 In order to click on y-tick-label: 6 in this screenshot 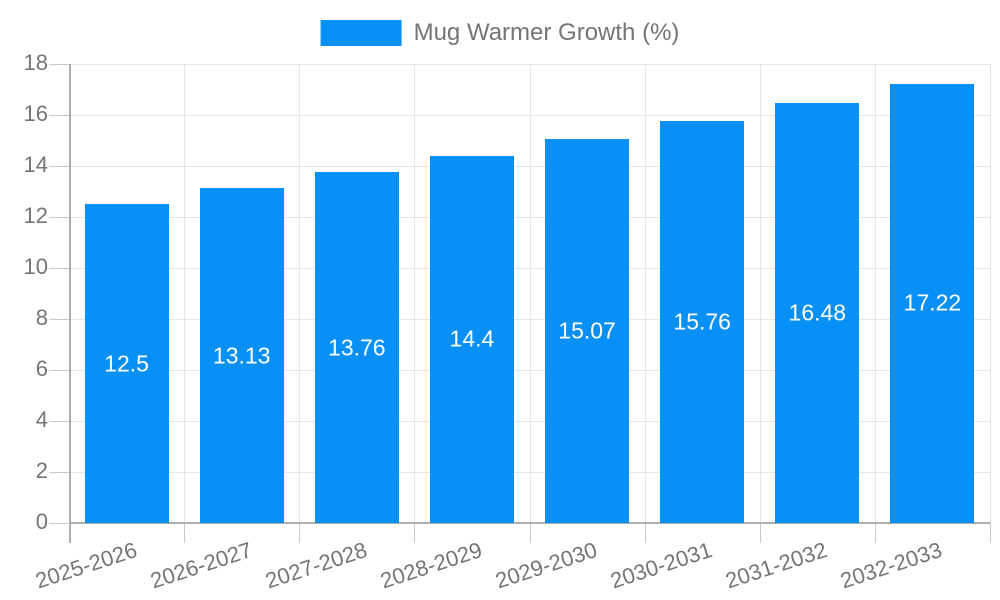, I will do `click(41, 369)`.